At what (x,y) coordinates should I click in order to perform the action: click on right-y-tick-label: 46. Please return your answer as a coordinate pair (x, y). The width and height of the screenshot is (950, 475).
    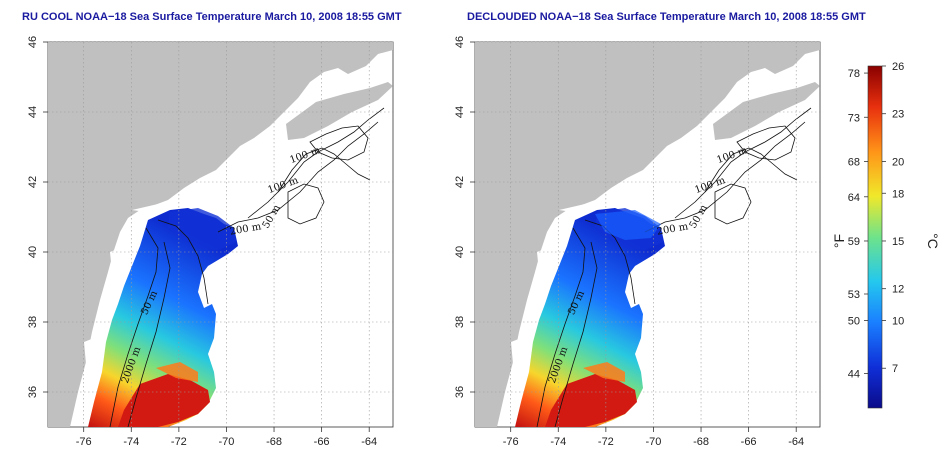
    Looking at the image, I should click on (460, 42).